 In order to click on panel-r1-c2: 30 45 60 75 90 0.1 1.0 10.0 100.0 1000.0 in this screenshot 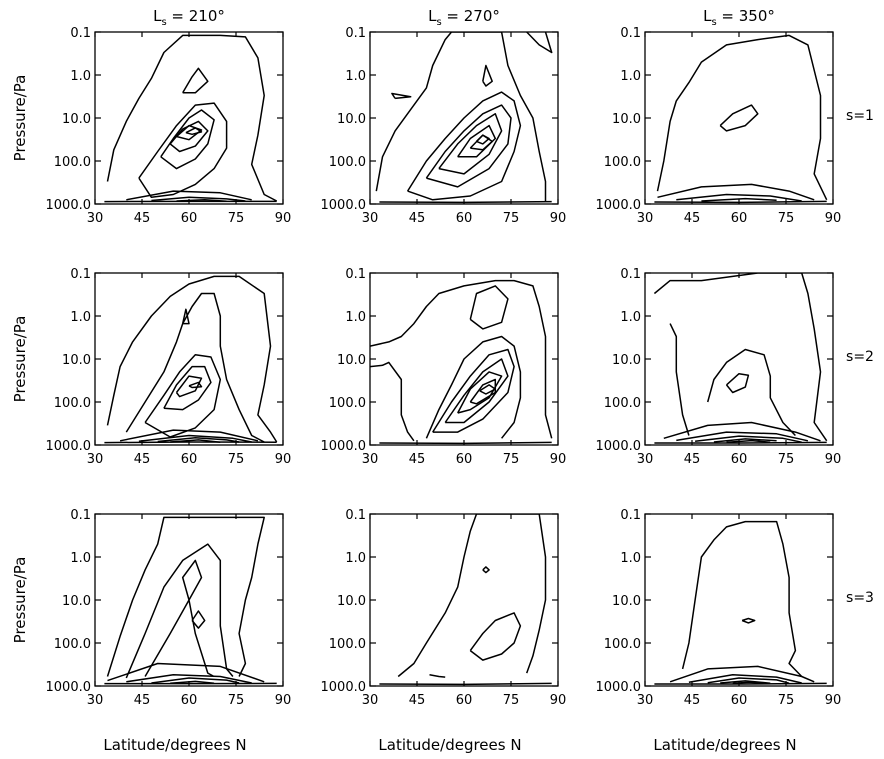, I will do `click(444, 126)`.